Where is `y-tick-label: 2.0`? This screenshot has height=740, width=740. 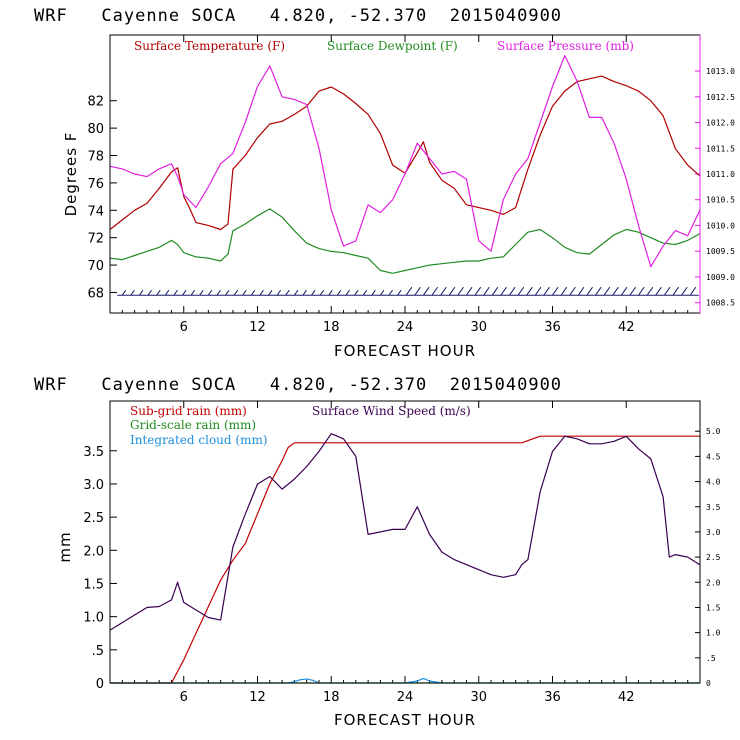 y-tick-label: 2.0 is located at coordinates (93, 551).